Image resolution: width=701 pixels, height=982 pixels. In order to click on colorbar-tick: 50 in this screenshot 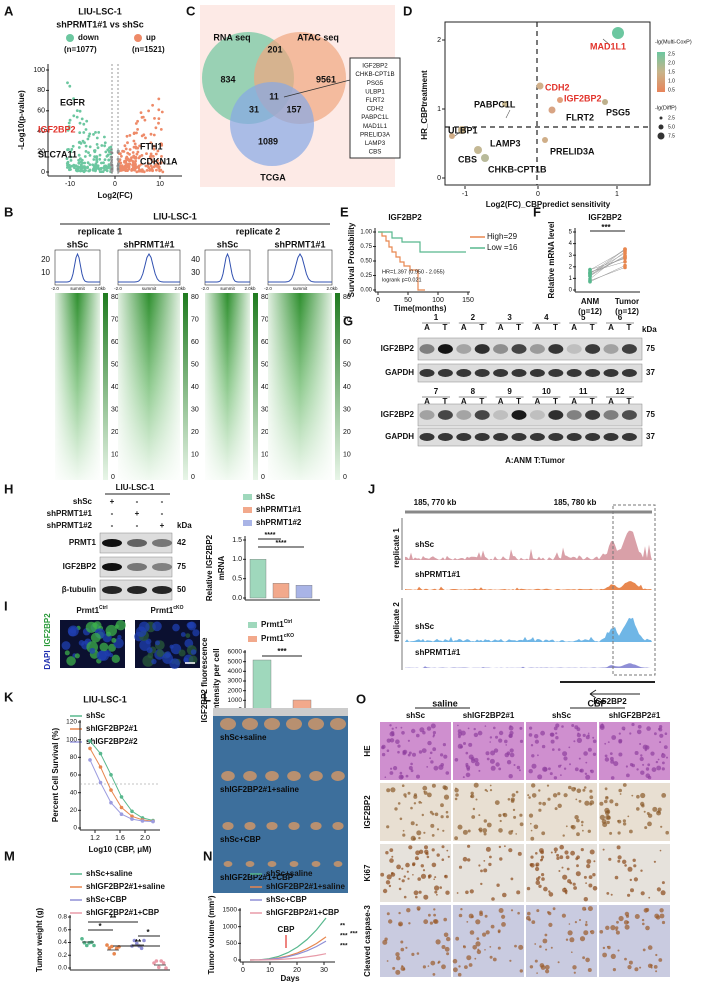, I will do `click(115, 364)`.